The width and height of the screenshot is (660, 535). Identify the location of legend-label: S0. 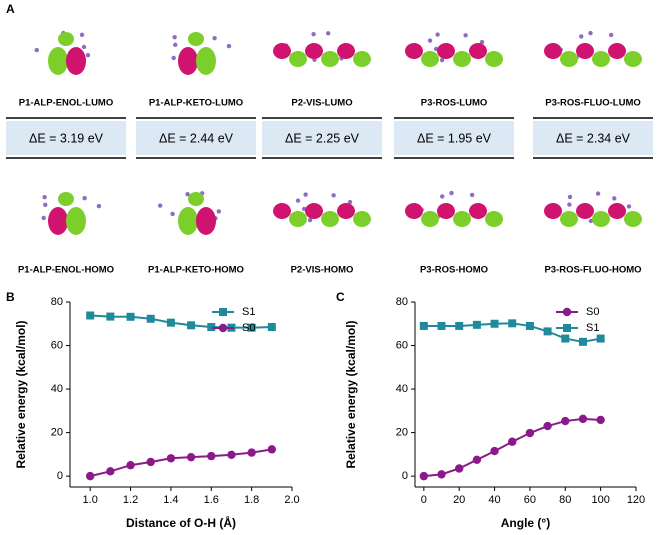
(592, 312).